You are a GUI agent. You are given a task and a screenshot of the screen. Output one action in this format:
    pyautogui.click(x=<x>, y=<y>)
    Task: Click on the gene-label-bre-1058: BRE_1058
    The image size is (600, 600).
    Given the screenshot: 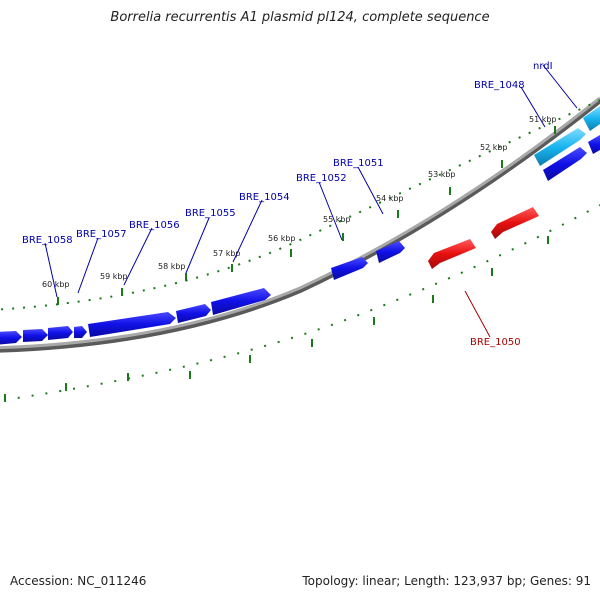 What is the action you would take?
    pyautogui.click(x=47, y=240)
    